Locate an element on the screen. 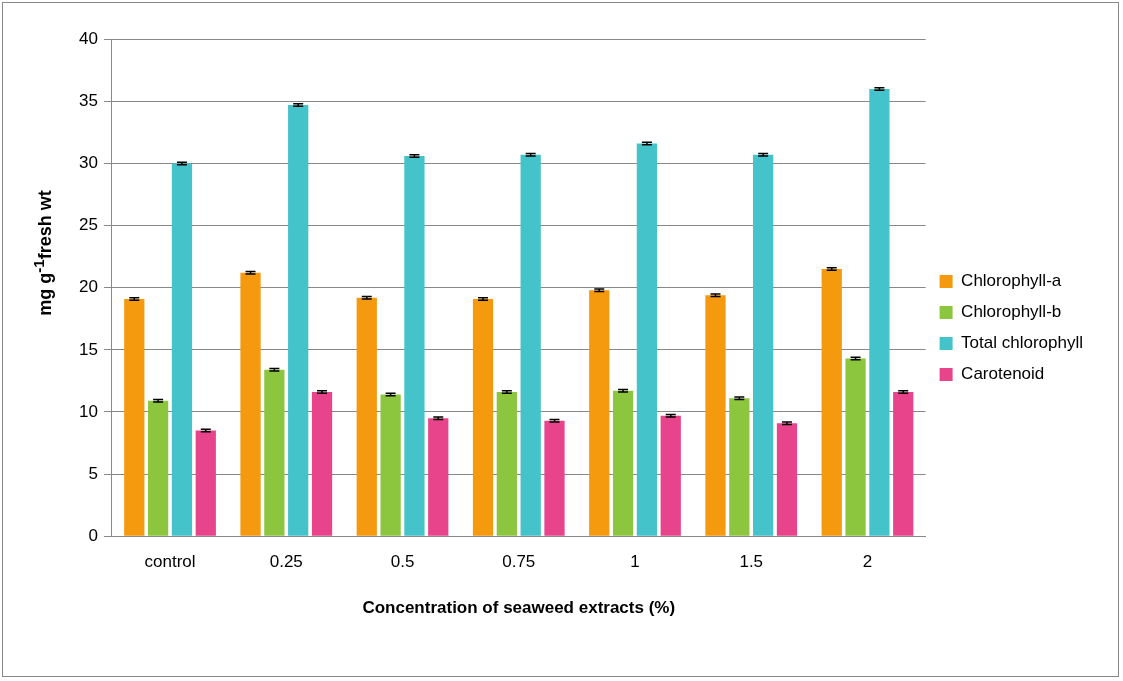  y-tick-label: 20 is located at coordinates (88, 287).